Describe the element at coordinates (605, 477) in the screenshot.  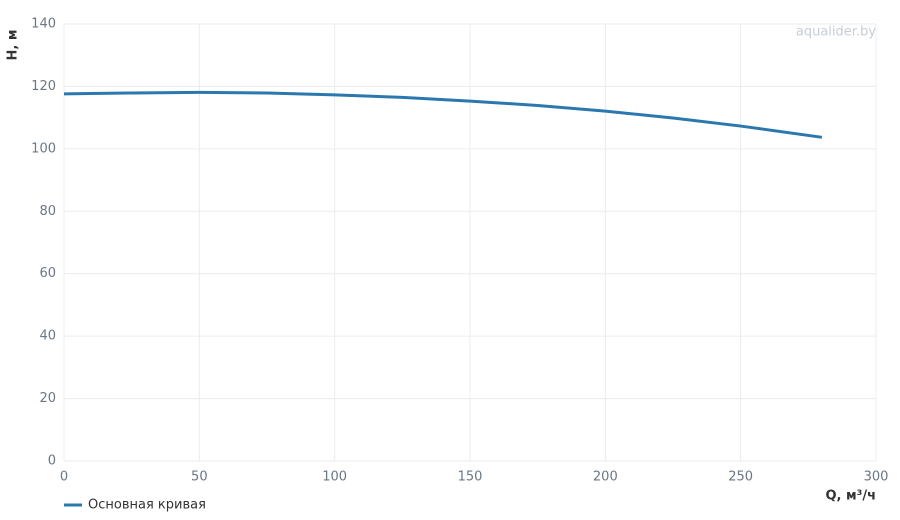
I see `x-tick-label: 200` at that location.